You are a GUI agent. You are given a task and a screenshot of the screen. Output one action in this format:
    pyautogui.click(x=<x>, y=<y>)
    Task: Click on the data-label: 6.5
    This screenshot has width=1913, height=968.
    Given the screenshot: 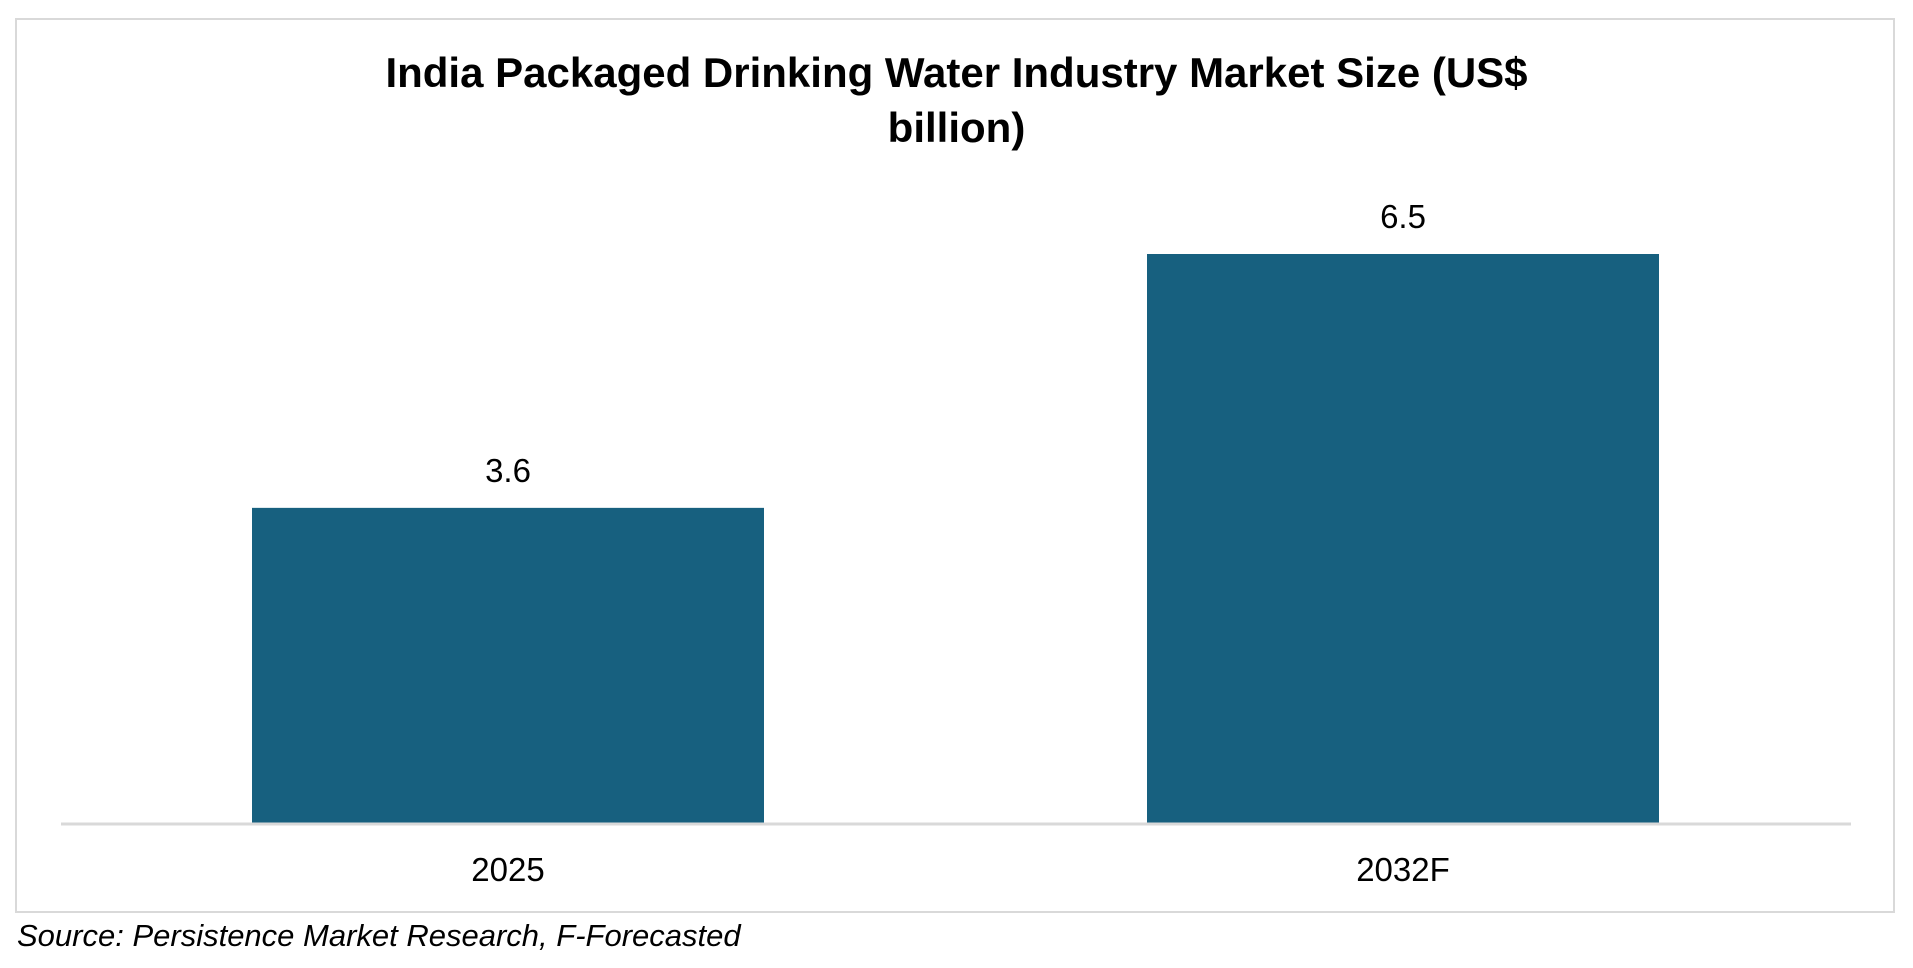 What is the action you would take?
    pyautogui.click(x=1403, y=216)
    